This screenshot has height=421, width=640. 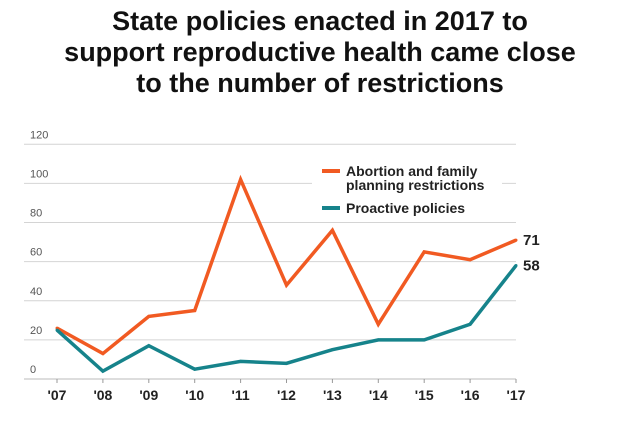 What do you see at coordinates (531, 240) in the screenshot?
I see `end-value-label: 71` at bounding box center [531, 240].